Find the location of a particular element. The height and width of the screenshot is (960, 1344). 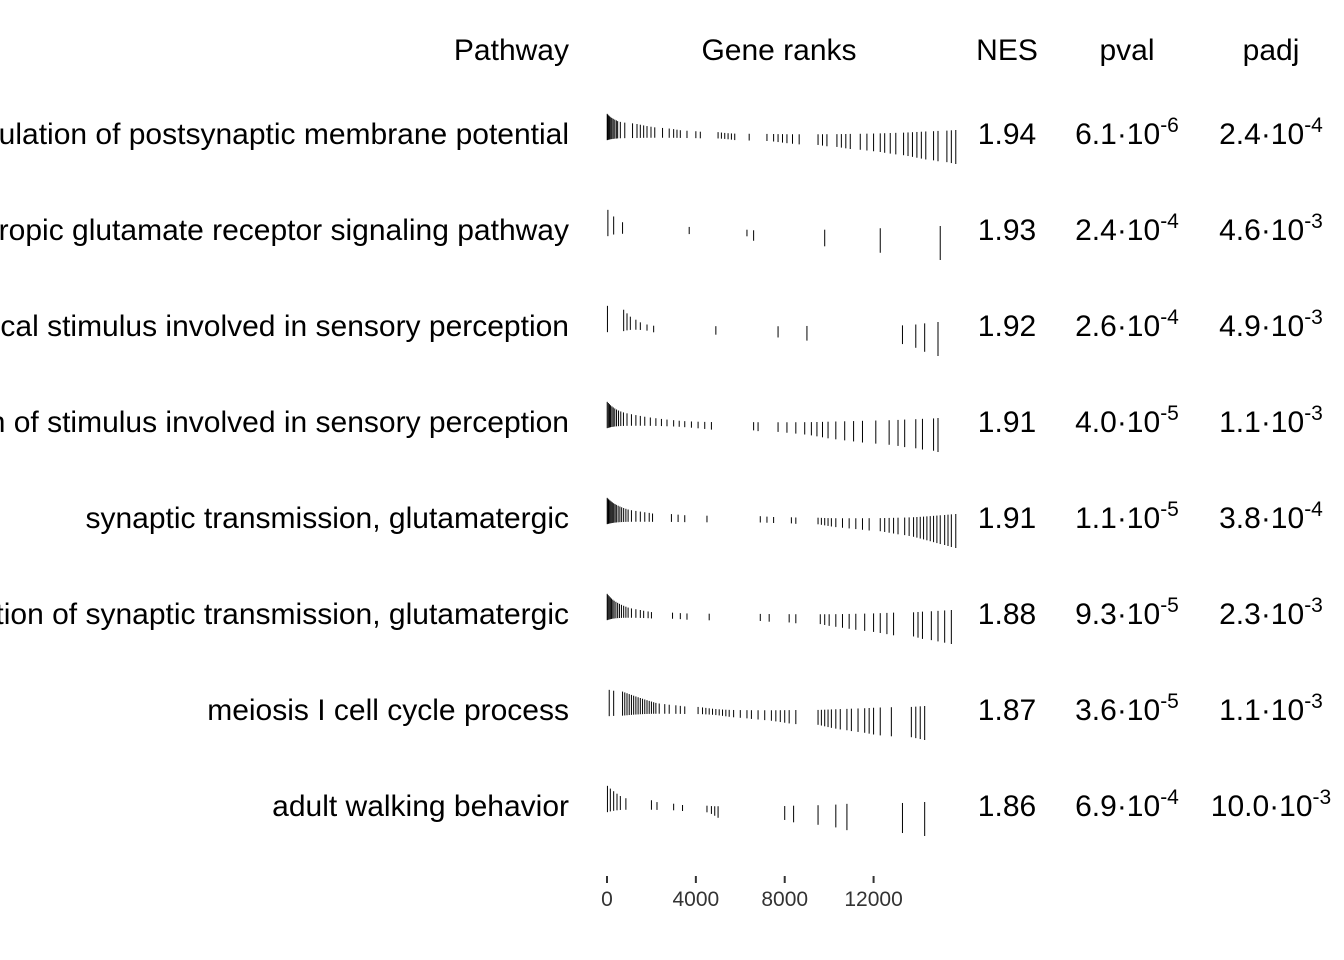

header-pathway: Pathway is located at coordinates (511, 50).